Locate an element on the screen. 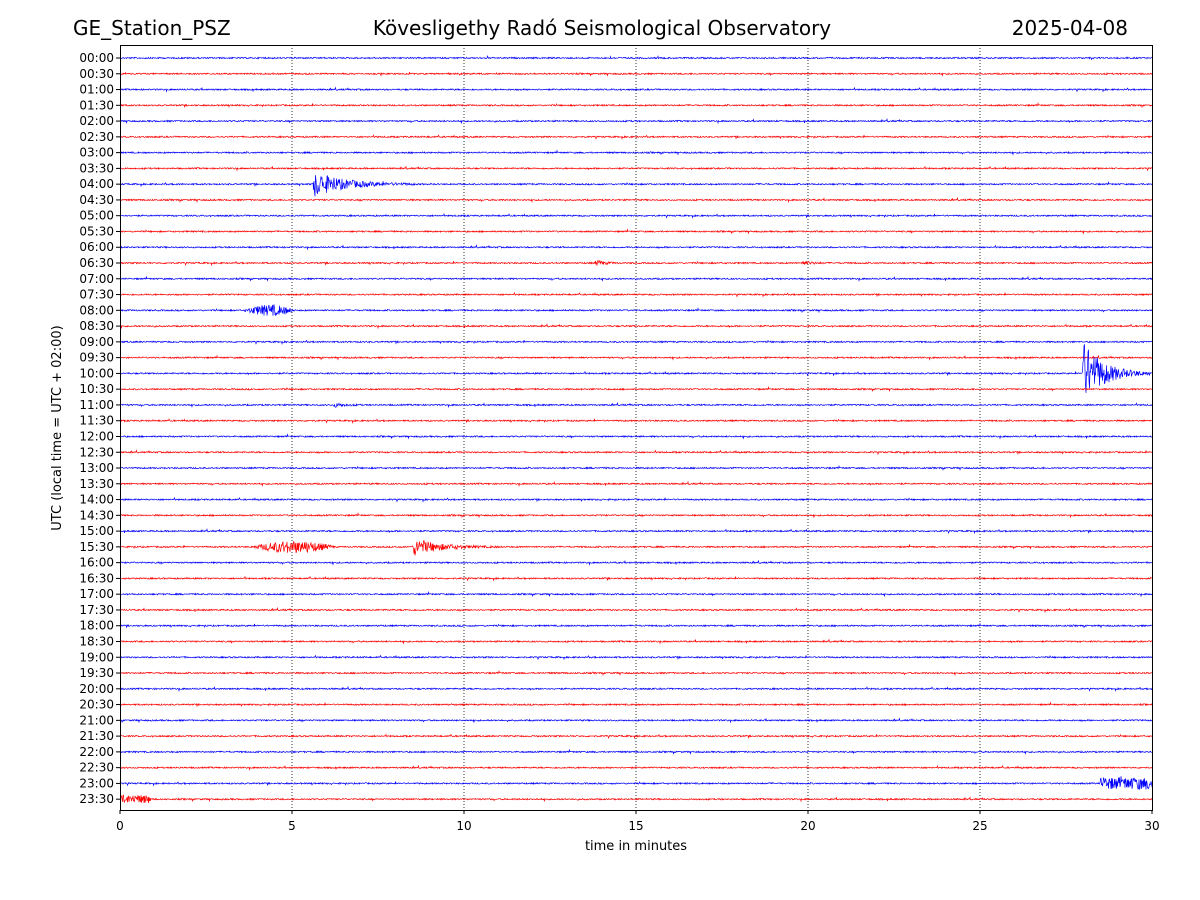  x-tick-label-2: 10 is located at coordinates (463, 826).